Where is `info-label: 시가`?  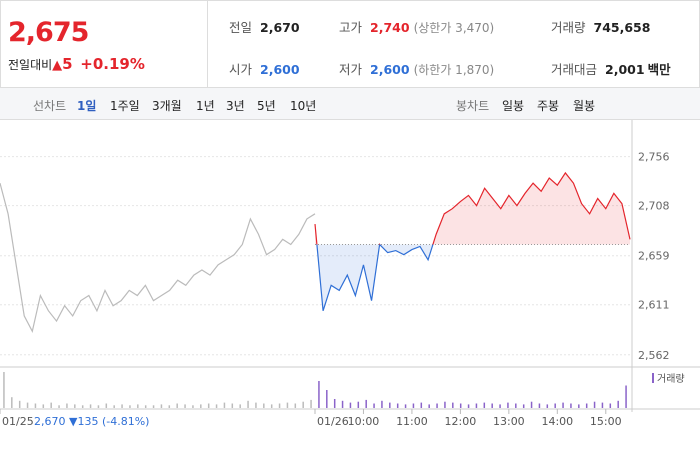
info-label: 시가 is located at coordinates (241, 69).